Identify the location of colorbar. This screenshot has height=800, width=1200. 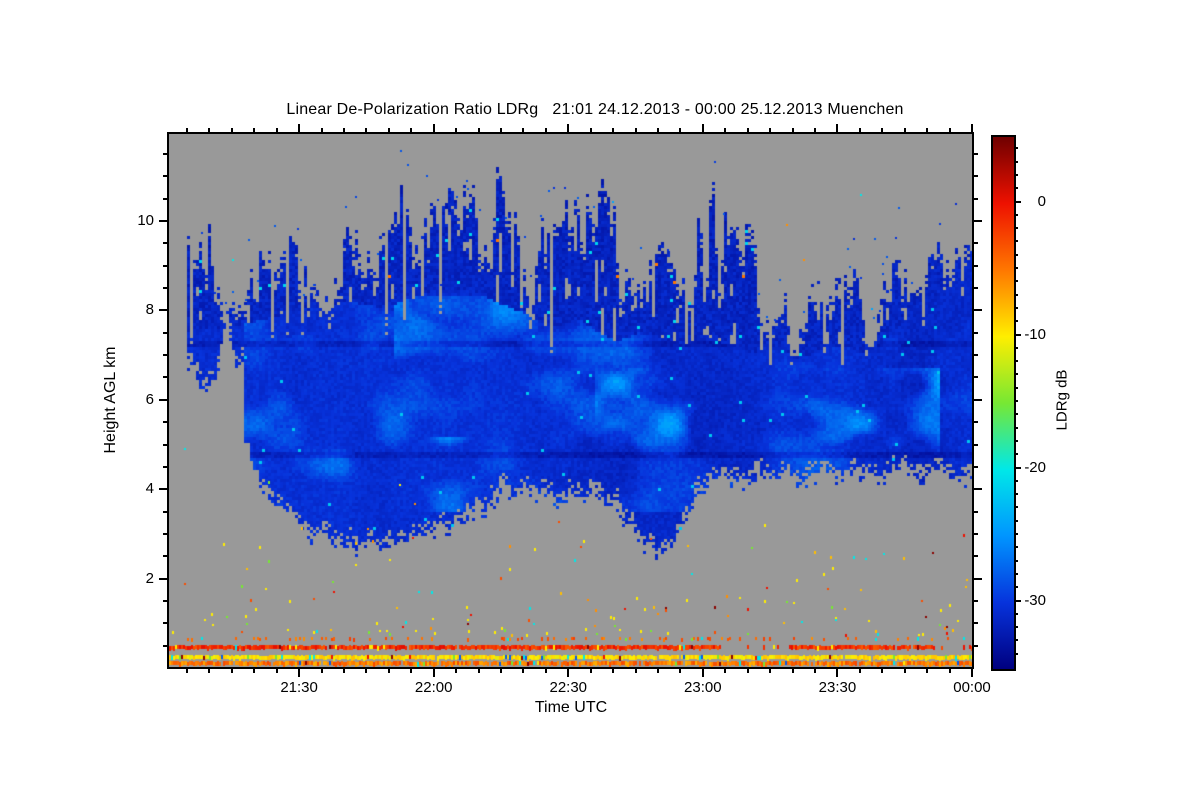
(1003, 403).